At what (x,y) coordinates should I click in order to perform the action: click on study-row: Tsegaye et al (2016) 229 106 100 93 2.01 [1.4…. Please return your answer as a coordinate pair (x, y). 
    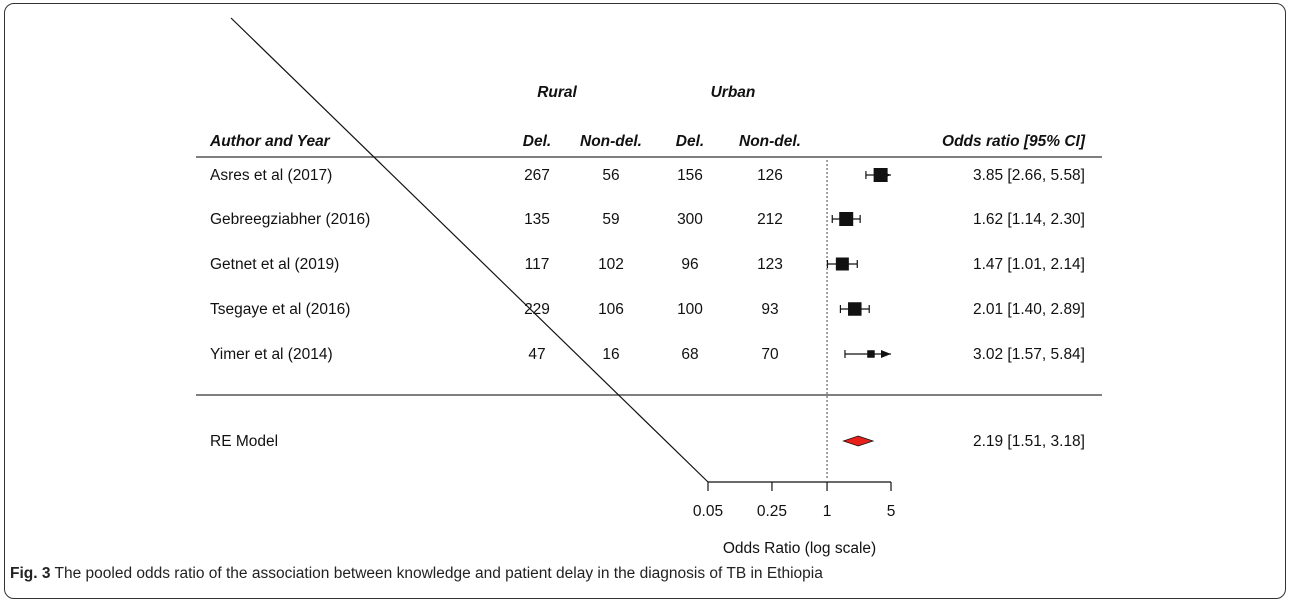
    Looking at the image, I should click on (647, 309).